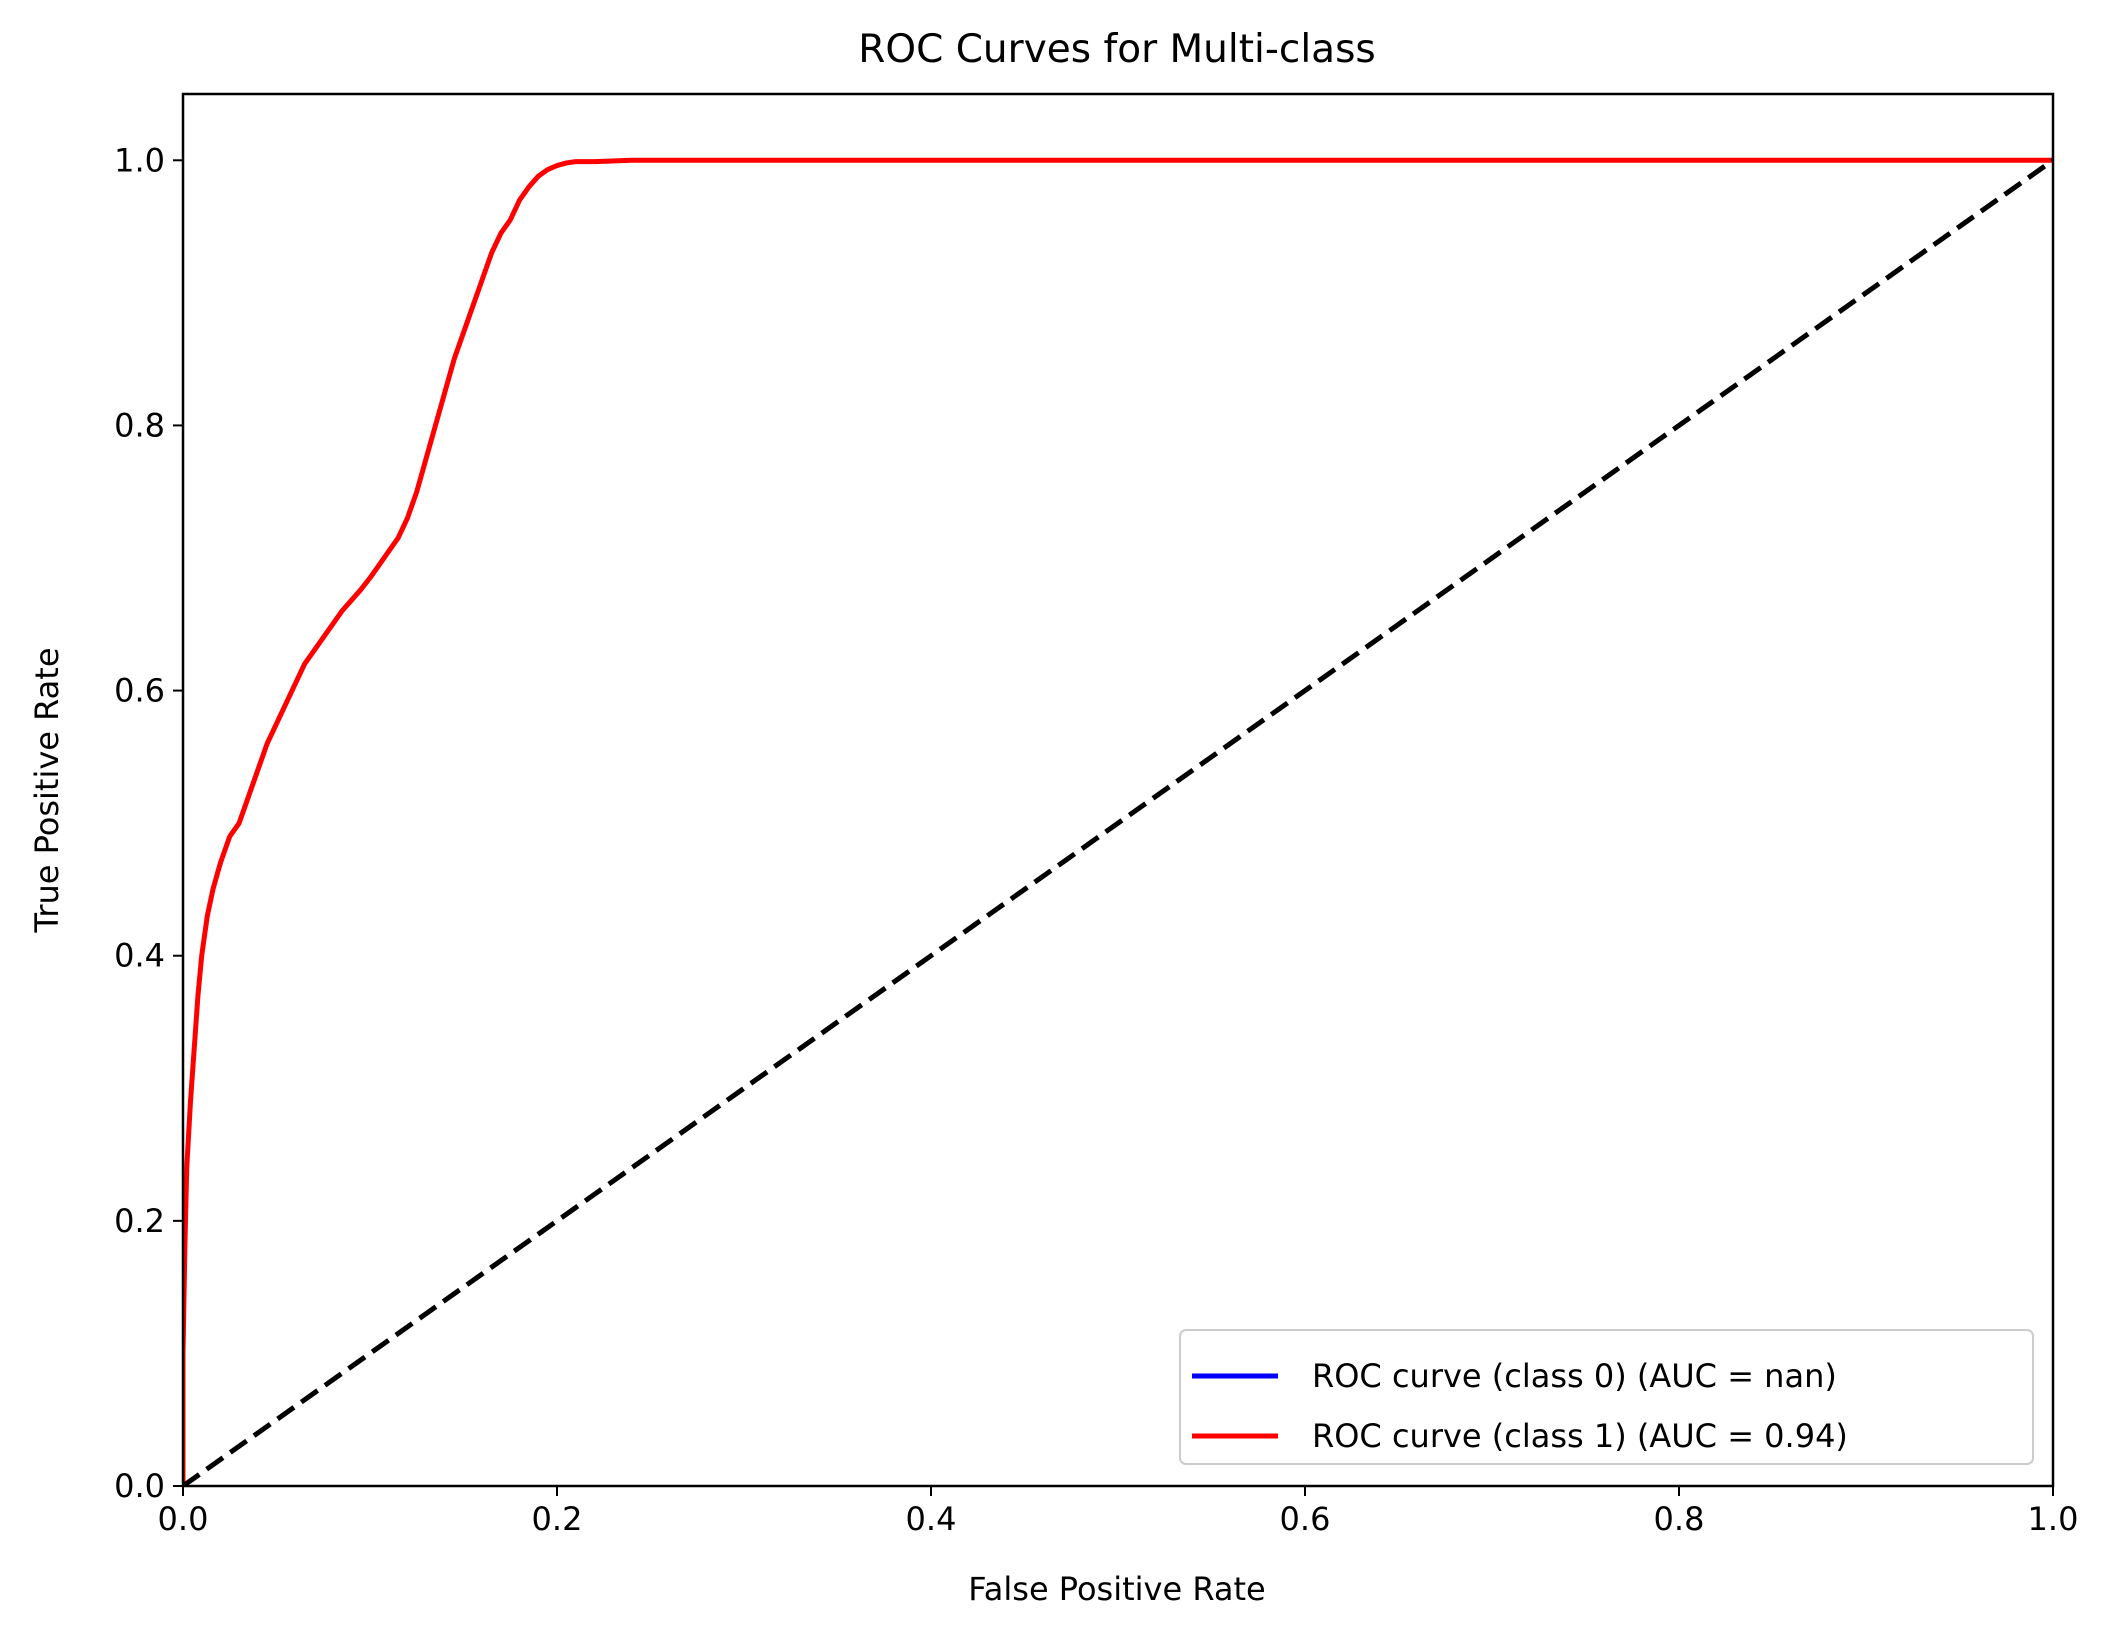  Describe the element at coordinates (1305, 1519) in the screenshot. I see `x-tick-label: 0.6` at that location.